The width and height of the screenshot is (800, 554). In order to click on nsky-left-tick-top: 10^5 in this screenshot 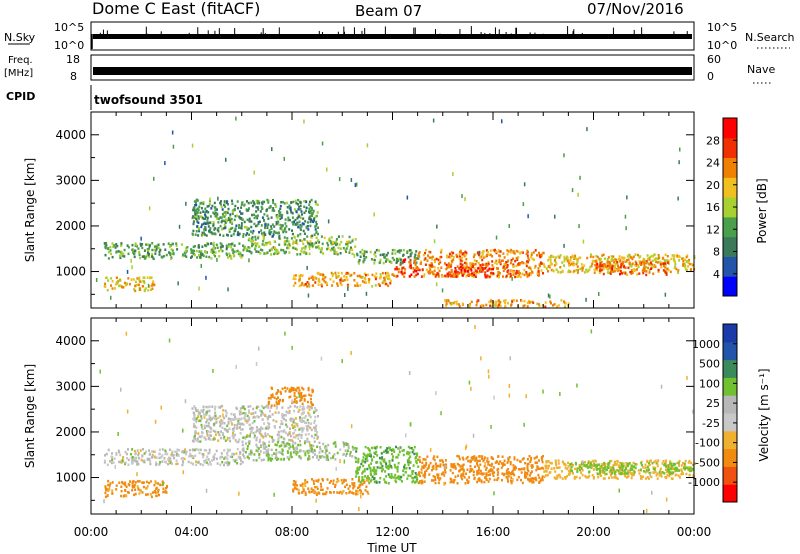, I will do `click(69, 27)`.